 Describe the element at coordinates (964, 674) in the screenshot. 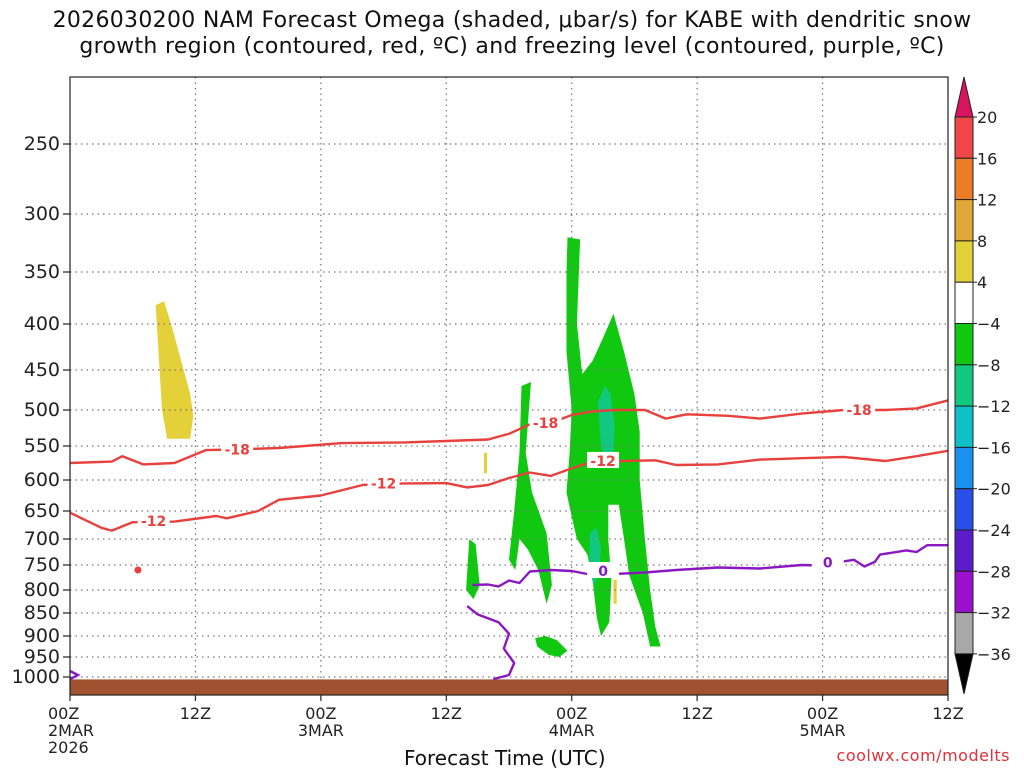

I see `colorbar-bottom-arrow` at that location.